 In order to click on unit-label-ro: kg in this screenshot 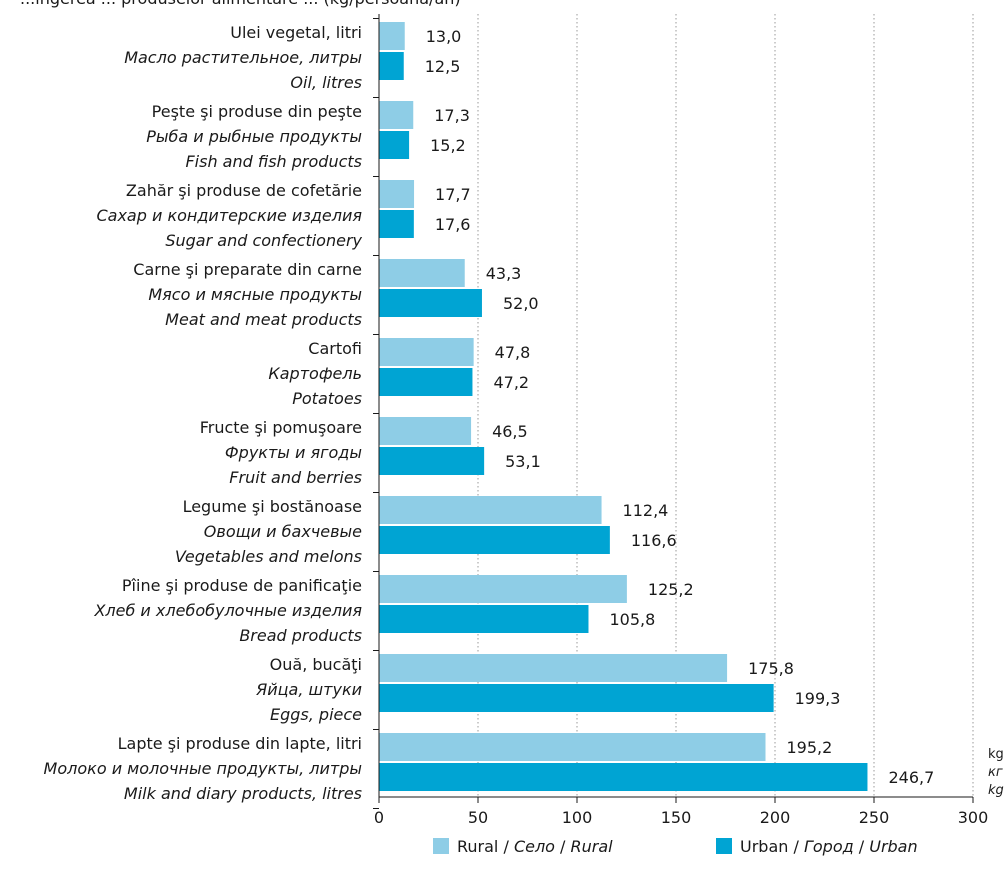, I will do `click(996, 754)`.